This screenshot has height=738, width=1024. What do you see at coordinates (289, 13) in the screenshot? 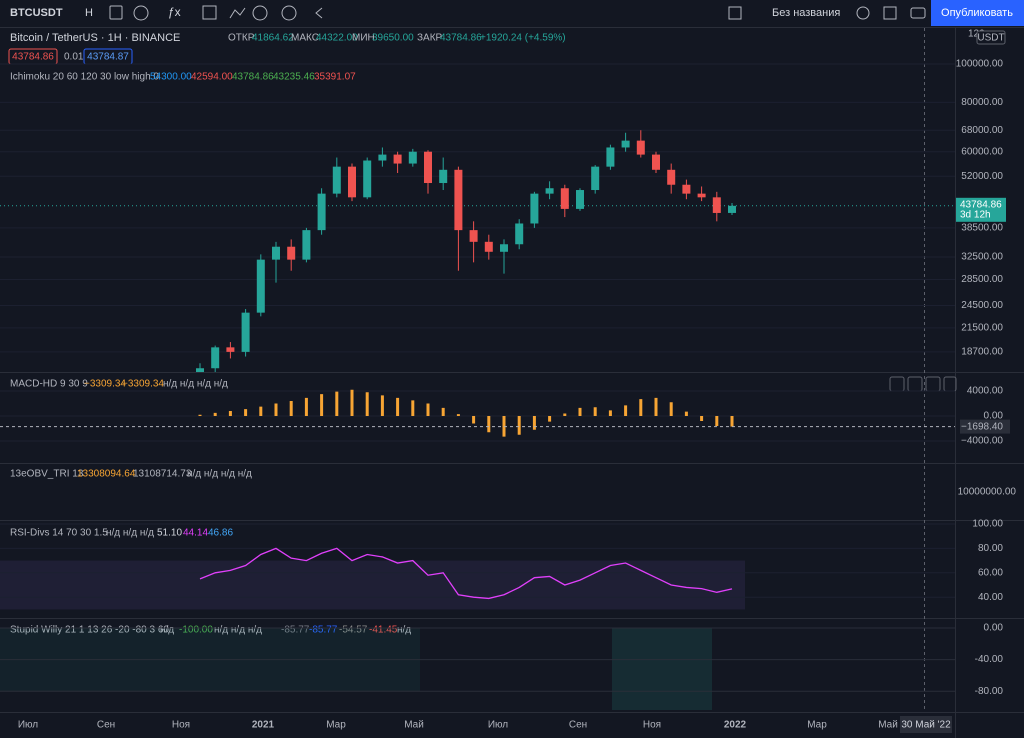
I see `icon-clock` at bounding box center [289, 13].